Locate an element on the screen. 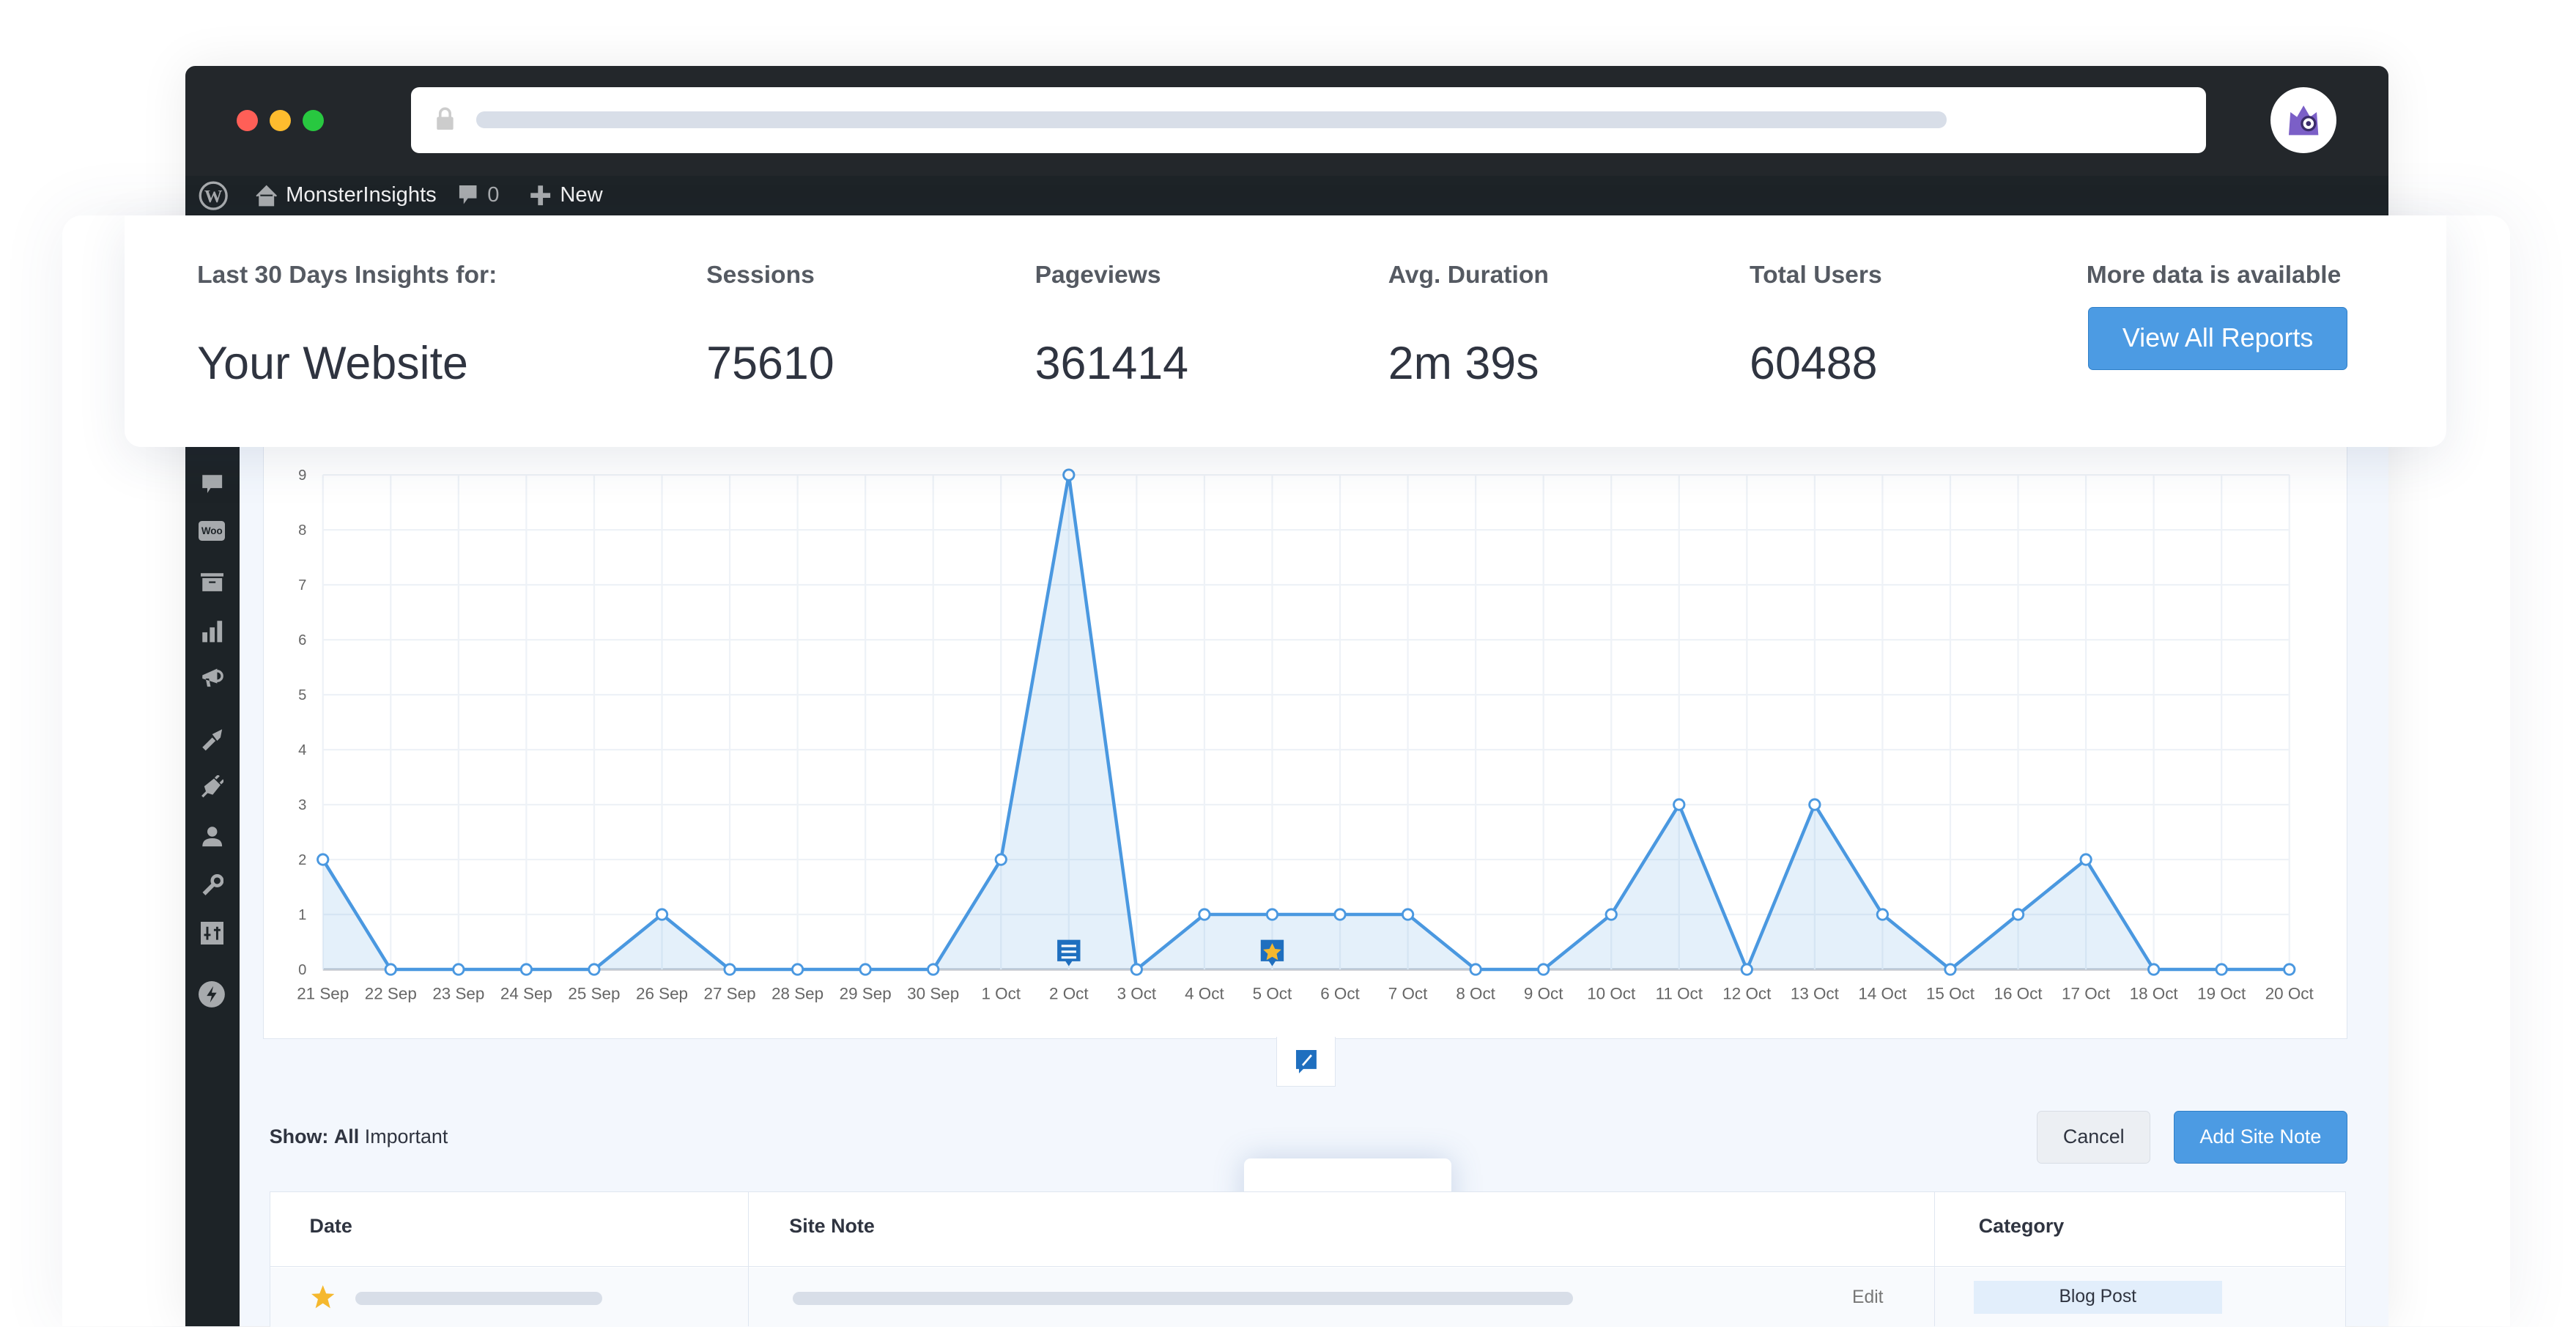  users-icon is located at coordinates (212, 836).